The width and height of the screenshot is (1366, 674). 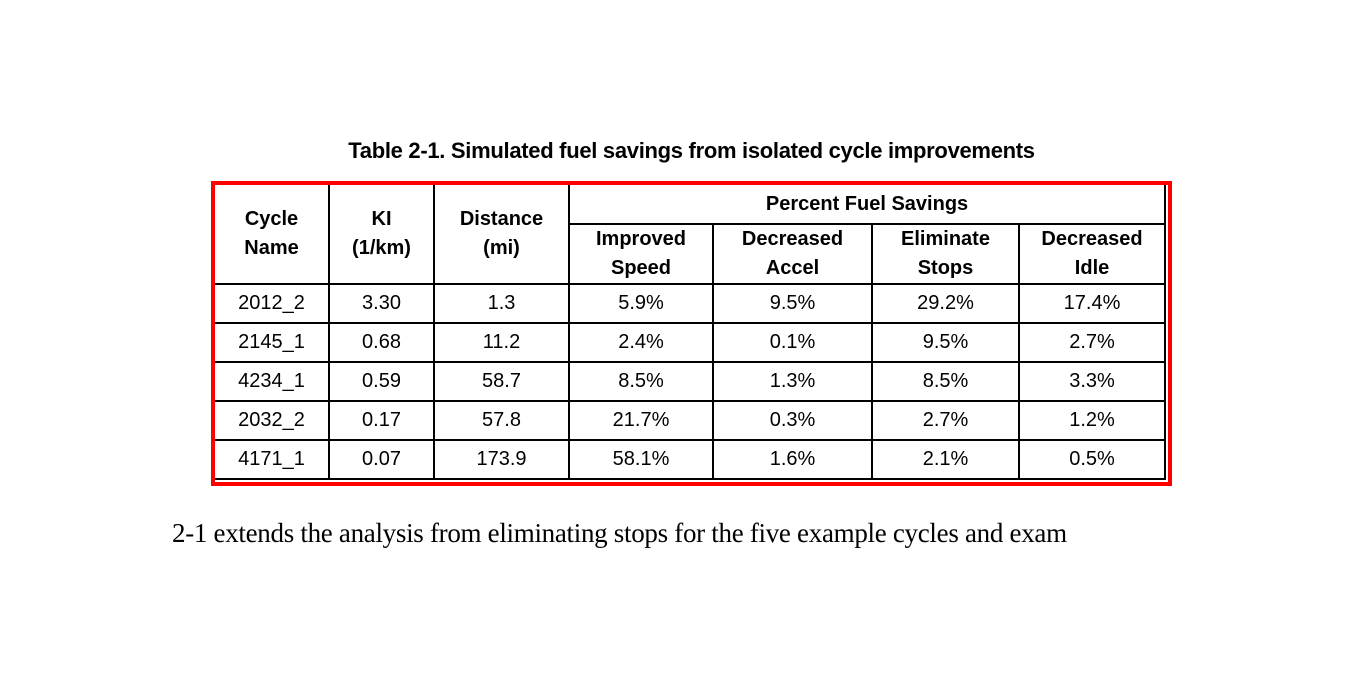 I want to click on table-cell: 17.4%, so click(x=1093, y=304).